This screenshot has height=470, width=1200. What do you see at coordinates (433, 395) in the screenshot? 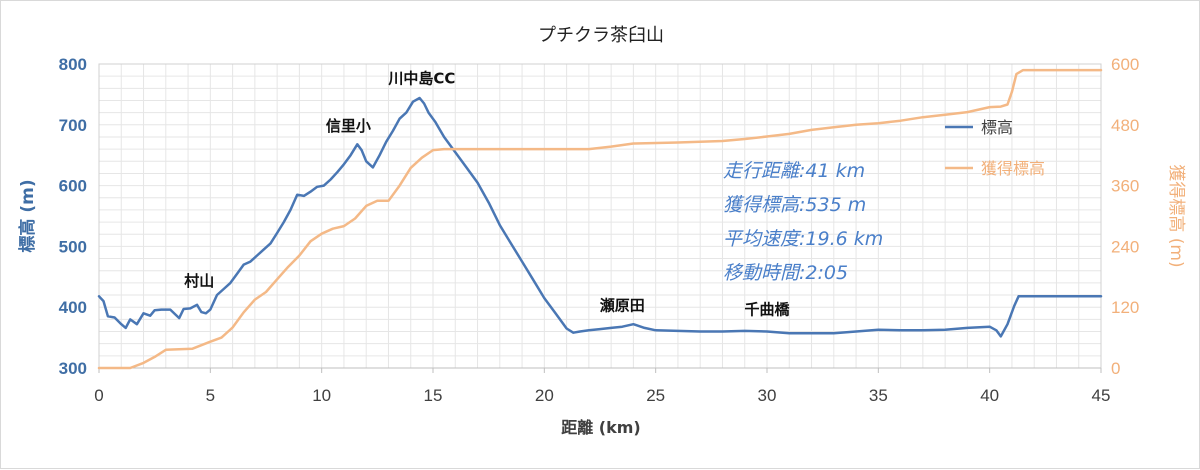
I see `x-tick-label: 15` at bounding box center [433, 395].